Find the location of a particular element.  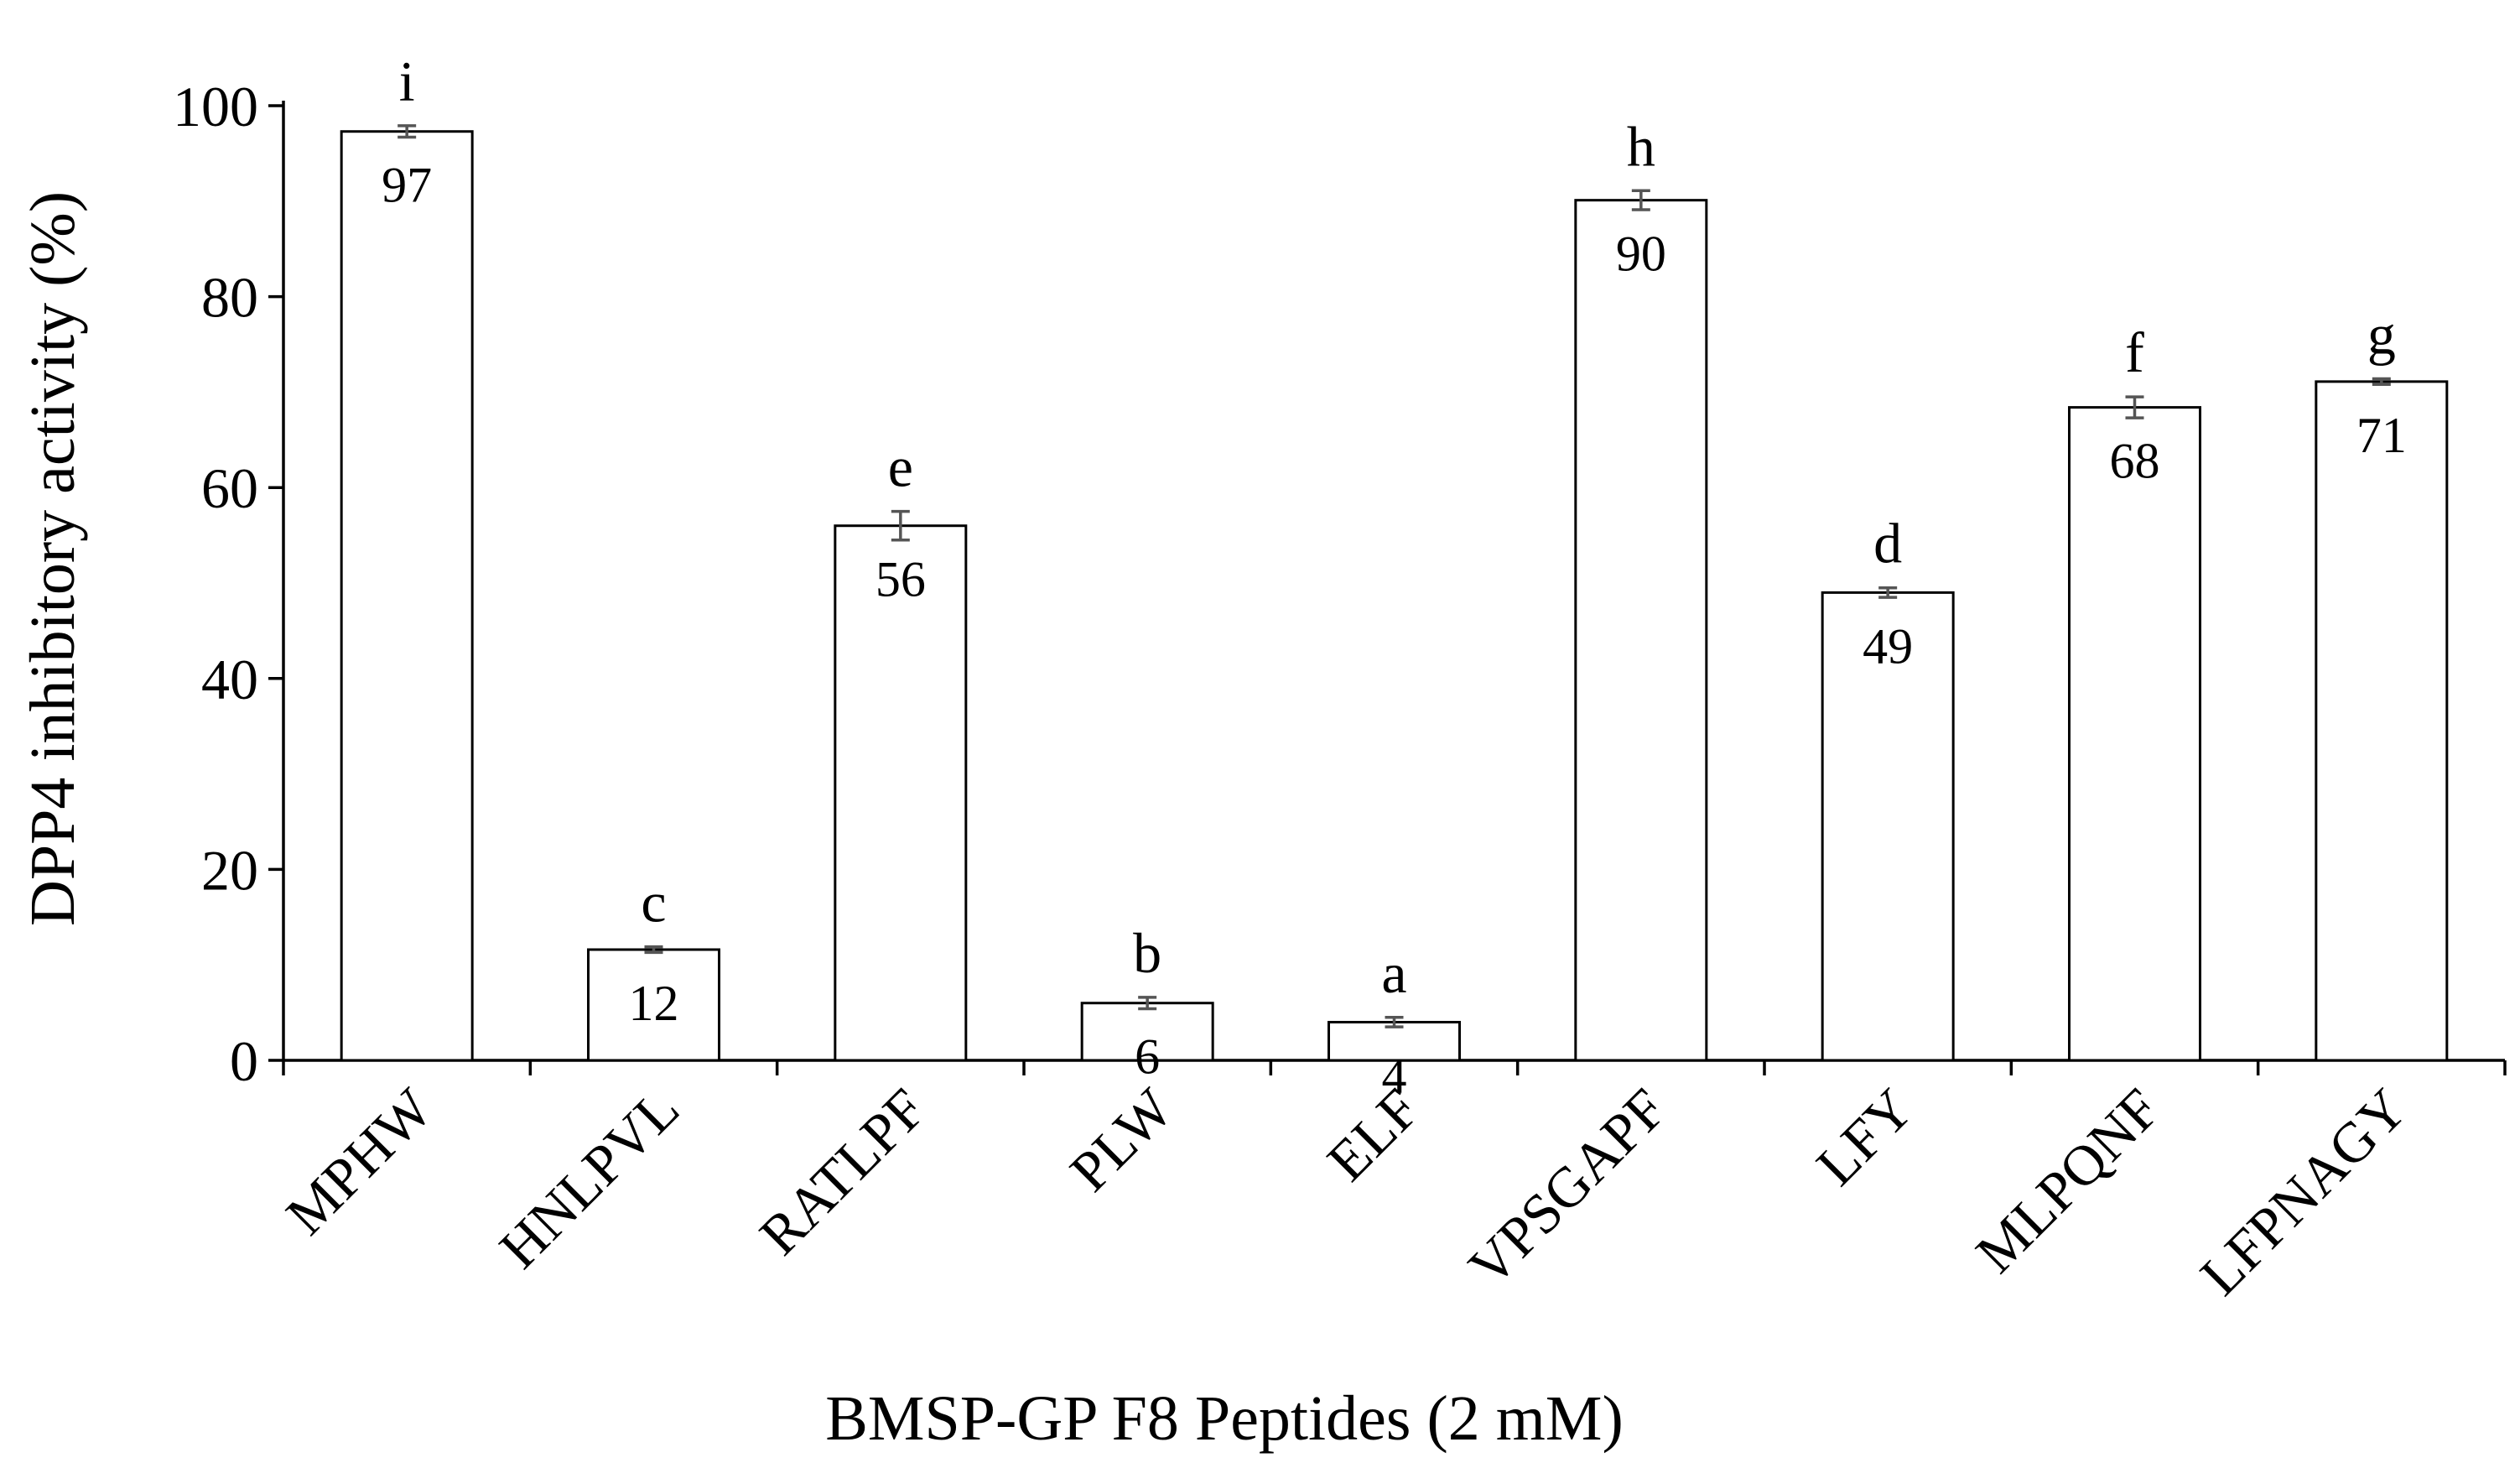

x-tick-label: VPSGAPF is located at coordinates (1568, 1187).